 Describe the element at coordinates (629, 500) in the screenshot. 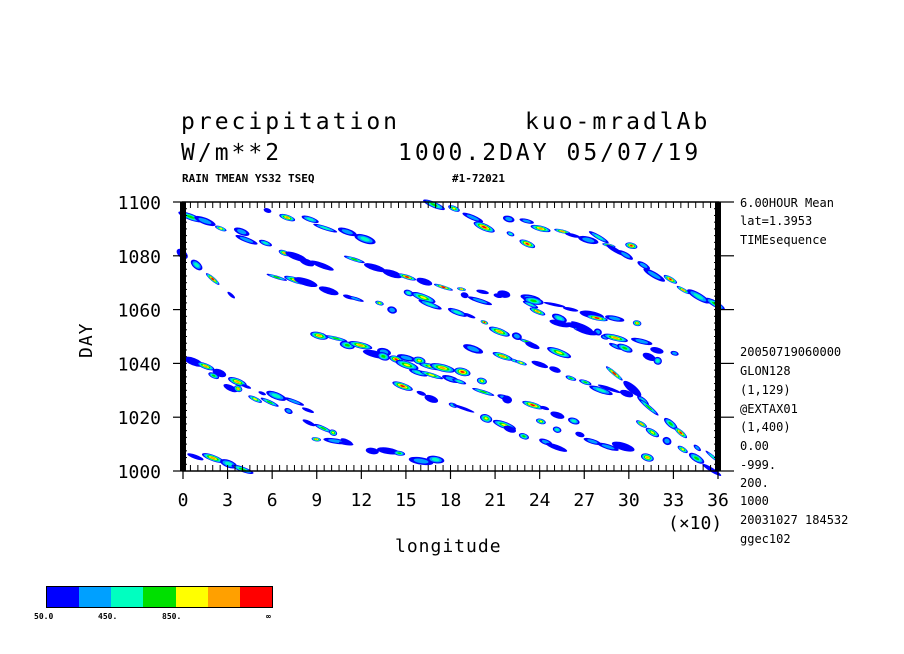

I see `x-tick-label: 30` at that location.